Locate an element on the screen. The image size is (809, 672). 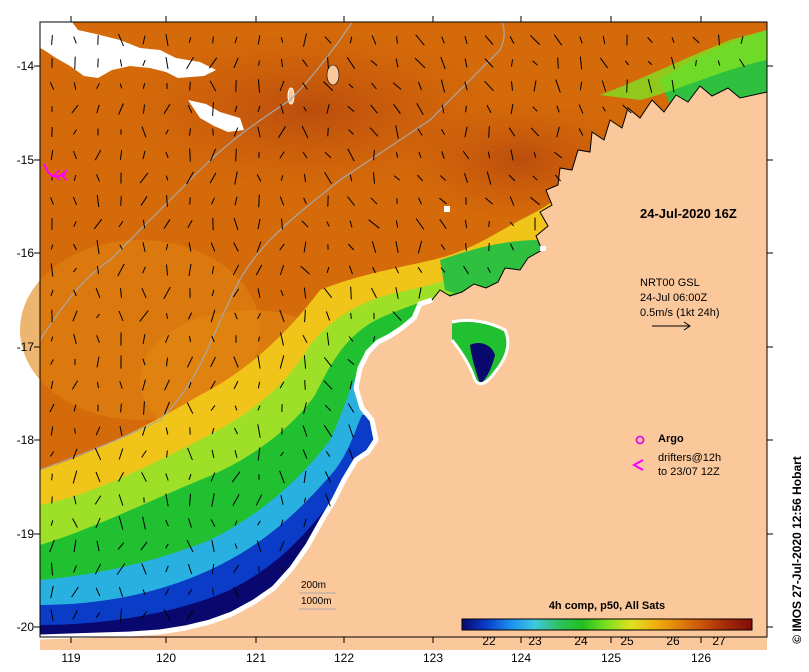
lat-label: -14 is located at coordinates (25, 66).